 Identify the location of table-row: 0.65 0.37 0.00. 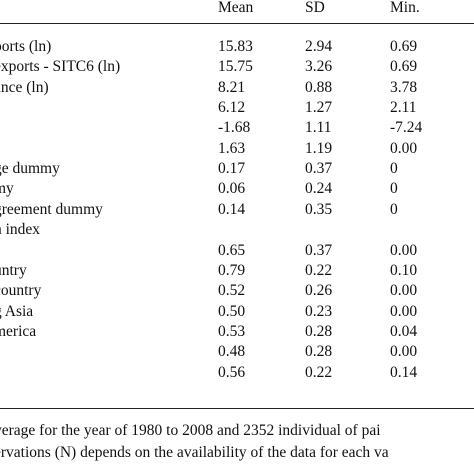
(237, 251).